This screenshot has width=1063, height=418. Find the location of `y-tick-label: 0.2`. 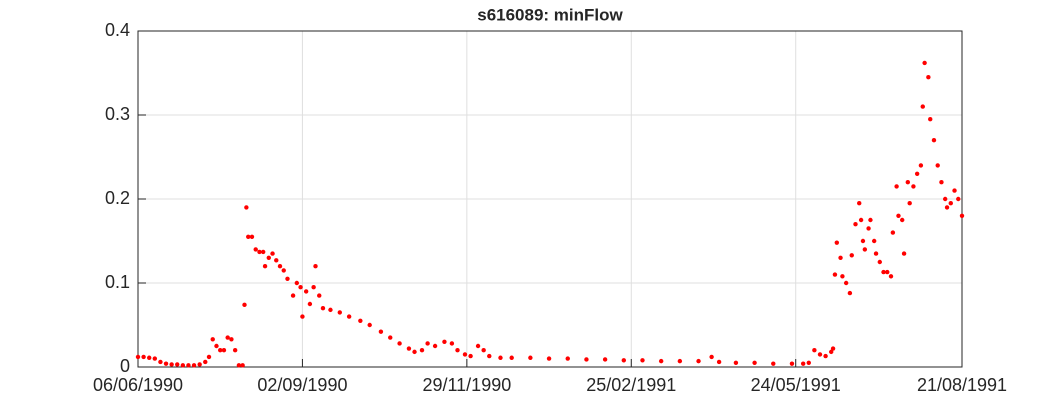

y-tick-label: 0.2 is located at coordinates (117, 198).